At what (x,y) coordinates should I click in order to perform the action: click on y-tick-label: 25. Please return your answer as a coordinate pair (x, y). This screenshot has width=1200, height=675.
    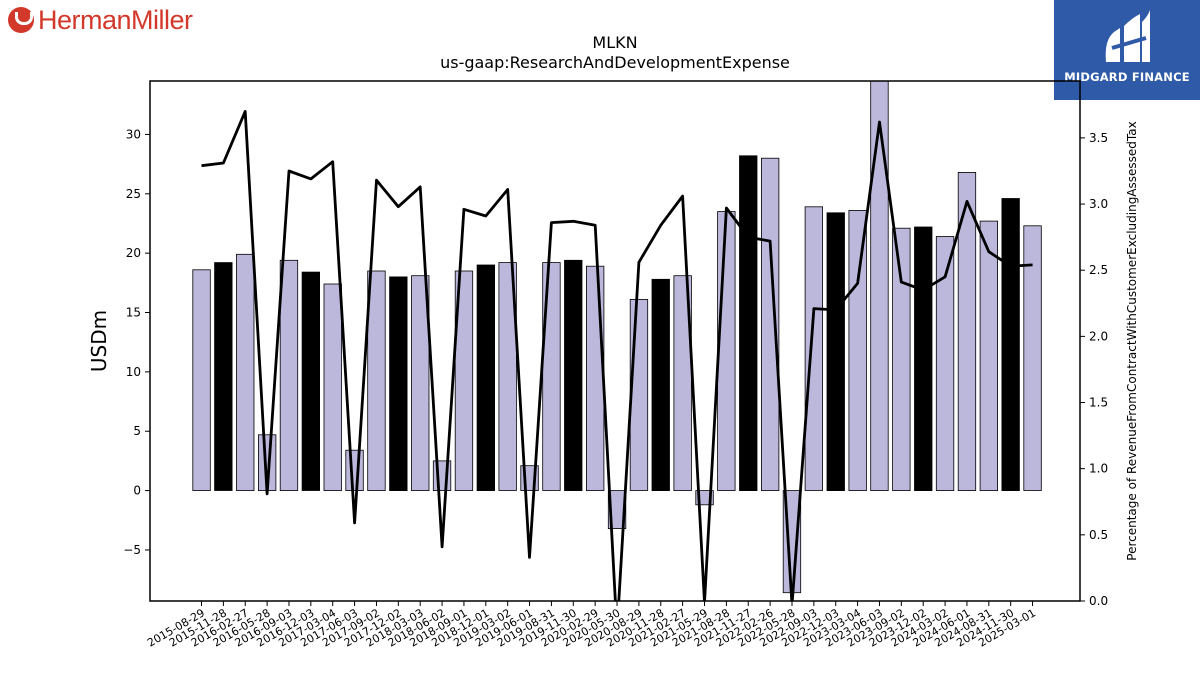
    Looking at the image, I should click on (133, 194).